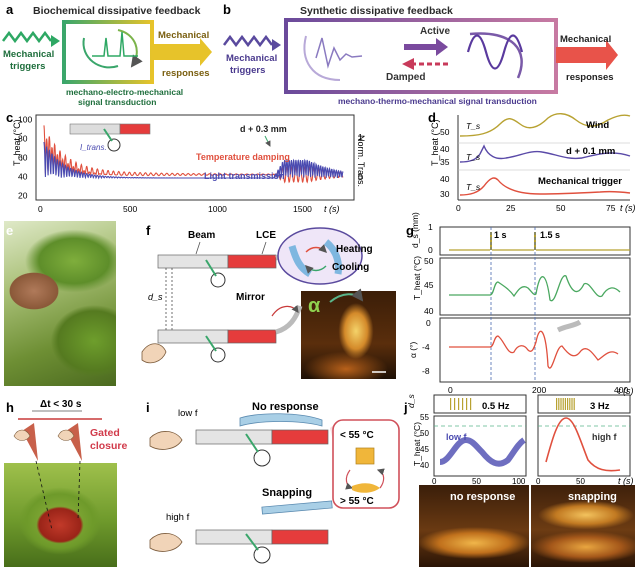  I want to click on panel-d-letter: d, so click(432, 117).